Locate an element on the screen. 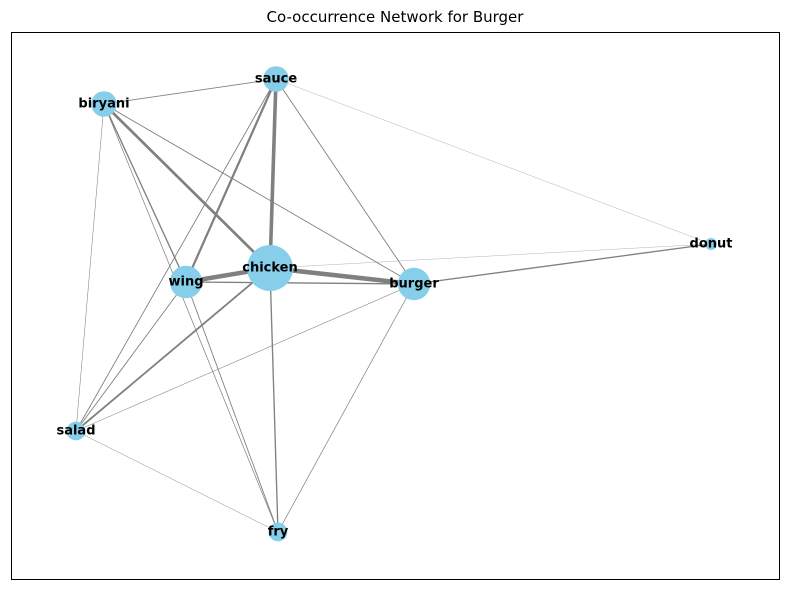 The width and height of the screenshot is (790, 590). node-donut is located at coordinates (711, 244).